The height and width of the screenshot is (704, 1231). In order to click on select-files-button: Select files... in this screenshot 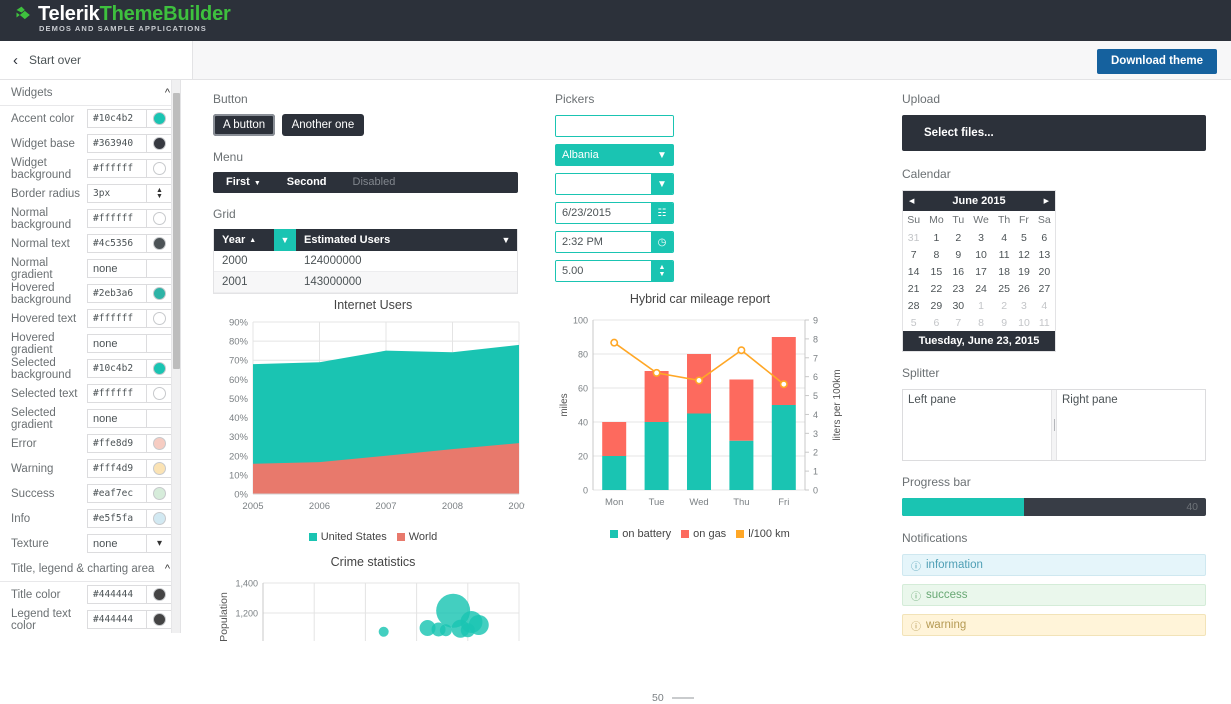, I will do `click(959, 133)`.